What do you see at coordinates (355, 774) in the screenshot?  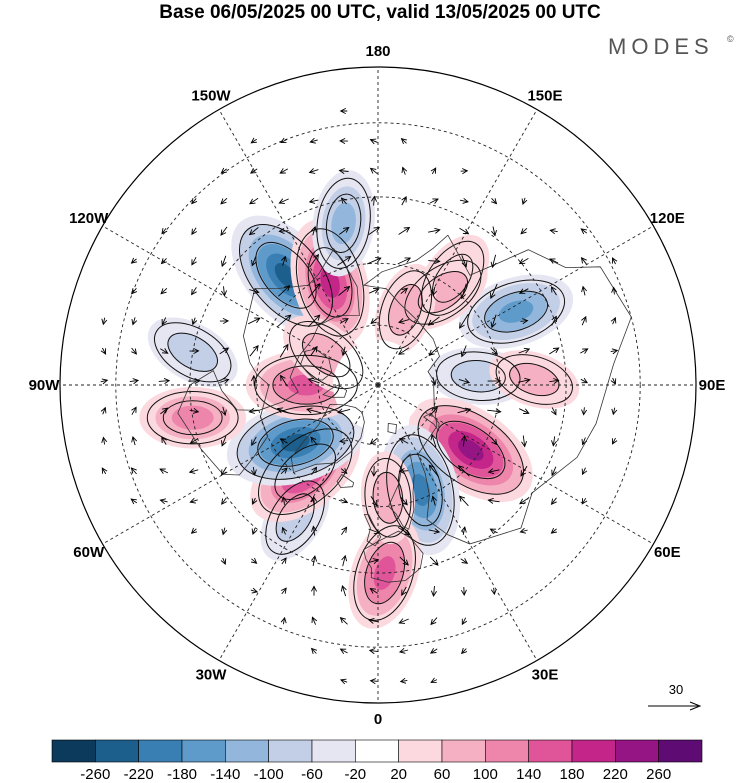 I see `colorbar-tick-label: -20` at bounding box center [355, 774].